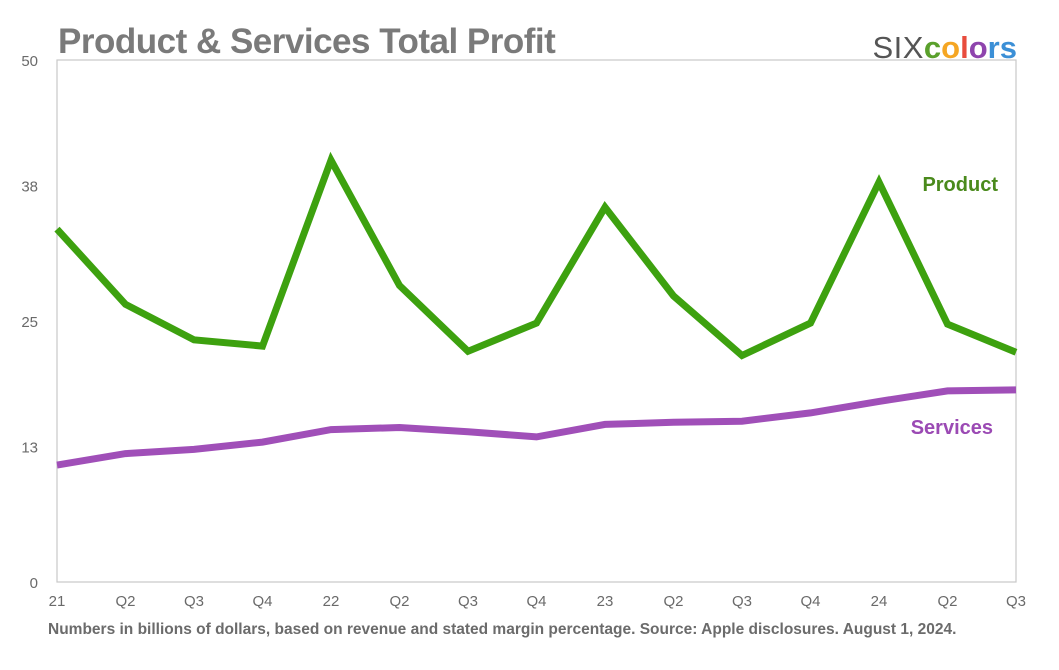 This screenshot has height=670, width=1059. What do you see at coordinates (57, 601) in the screenshot?
I see `x-tick-label: 21` at bounding box center [57, 601].